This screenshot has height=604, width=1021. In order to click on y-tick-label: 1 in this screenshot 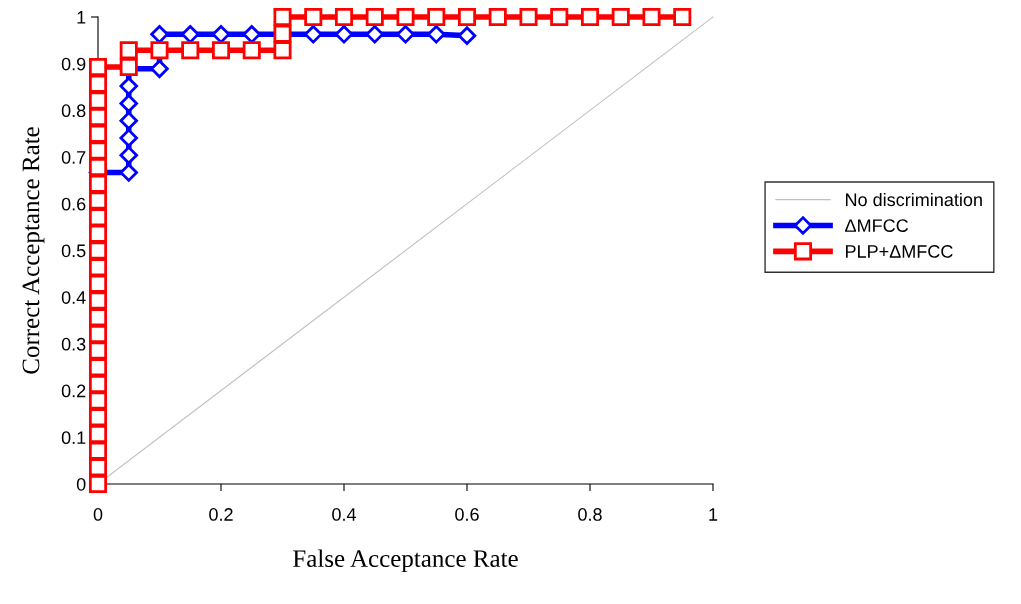, I will do `click(81, 17)`.